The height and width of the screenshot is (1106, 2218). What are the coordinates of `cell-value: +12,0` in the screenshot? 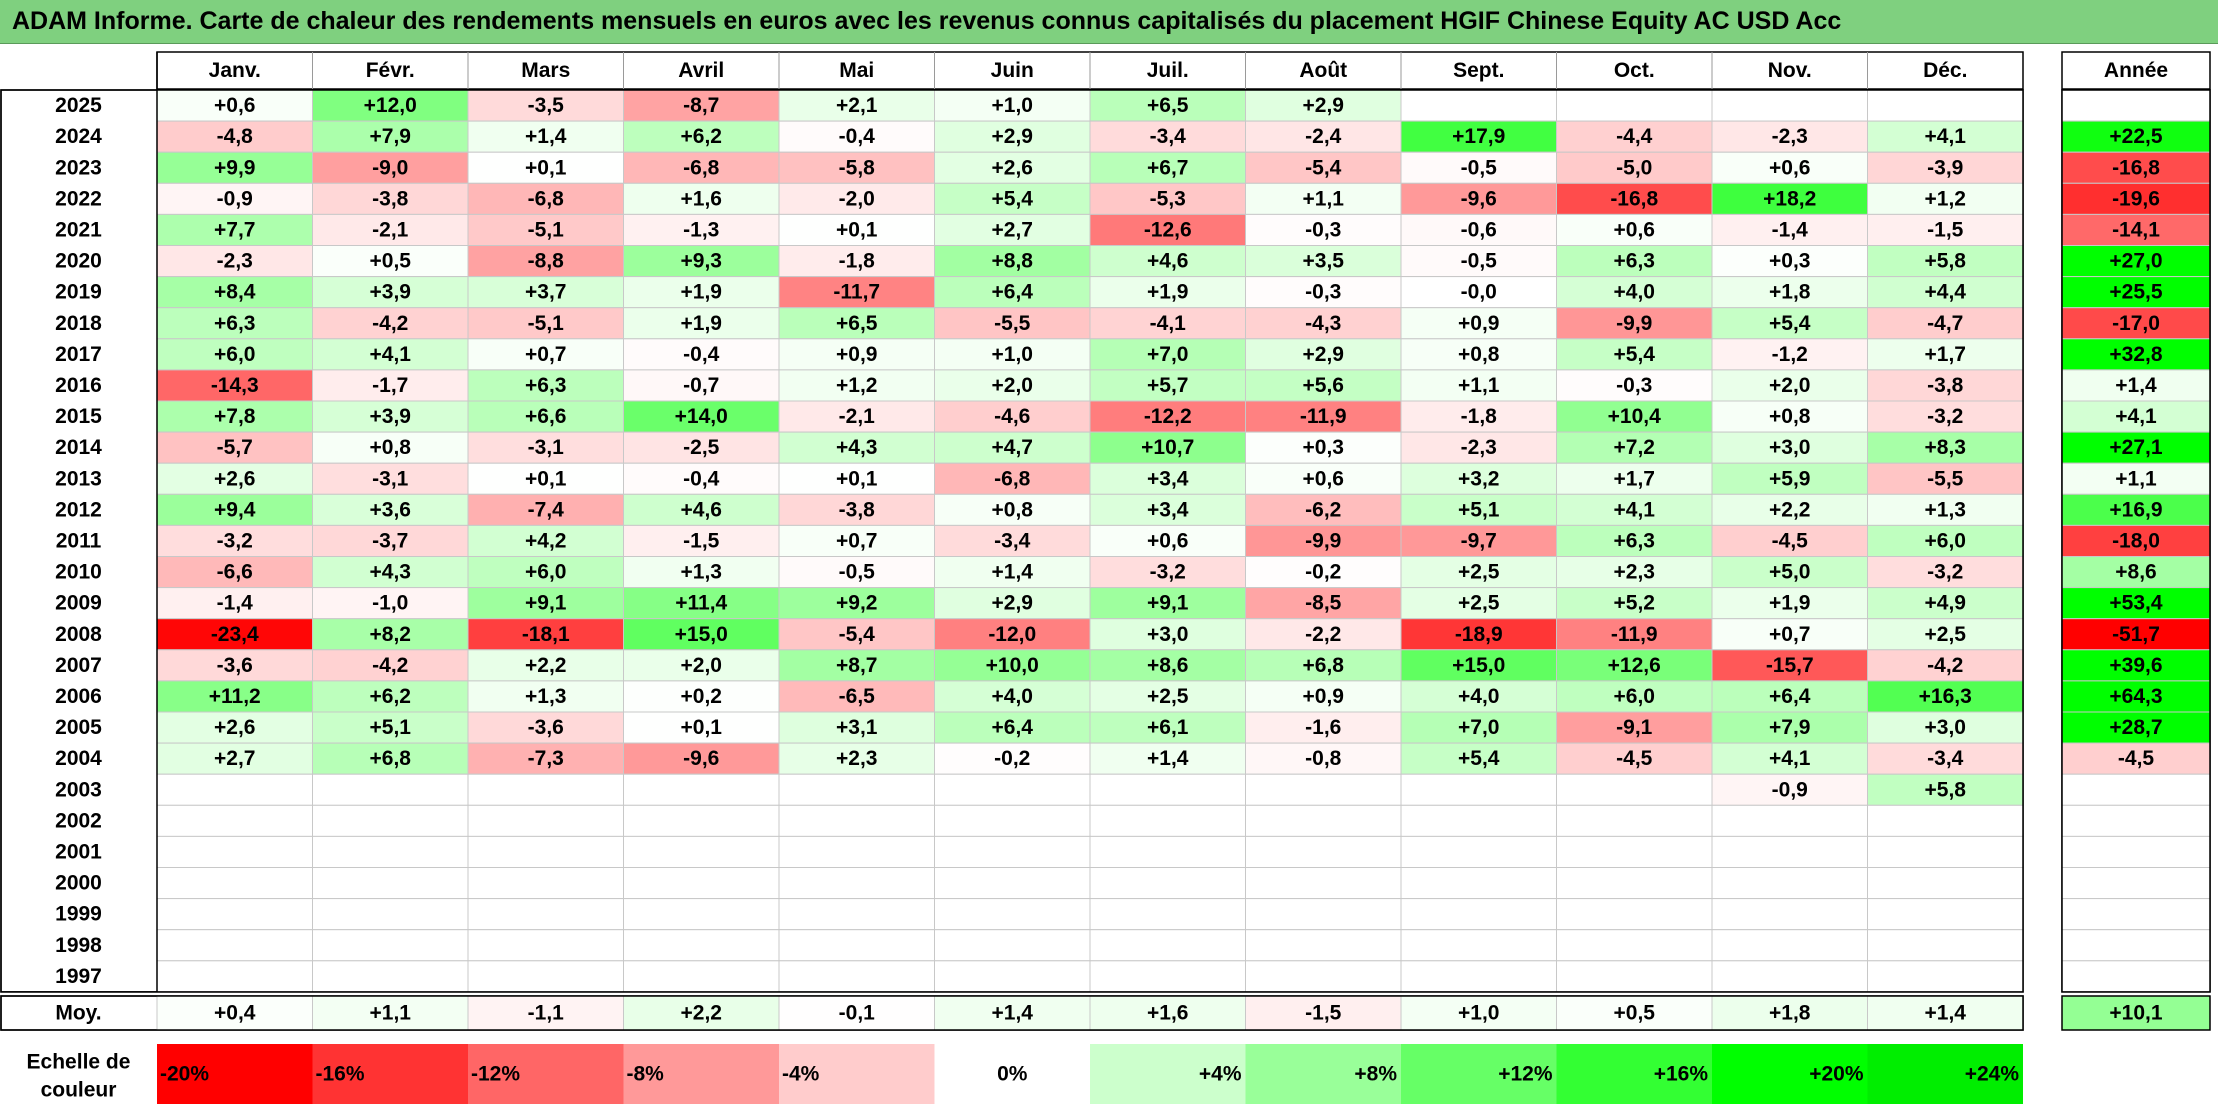 It's located at (390, 105).